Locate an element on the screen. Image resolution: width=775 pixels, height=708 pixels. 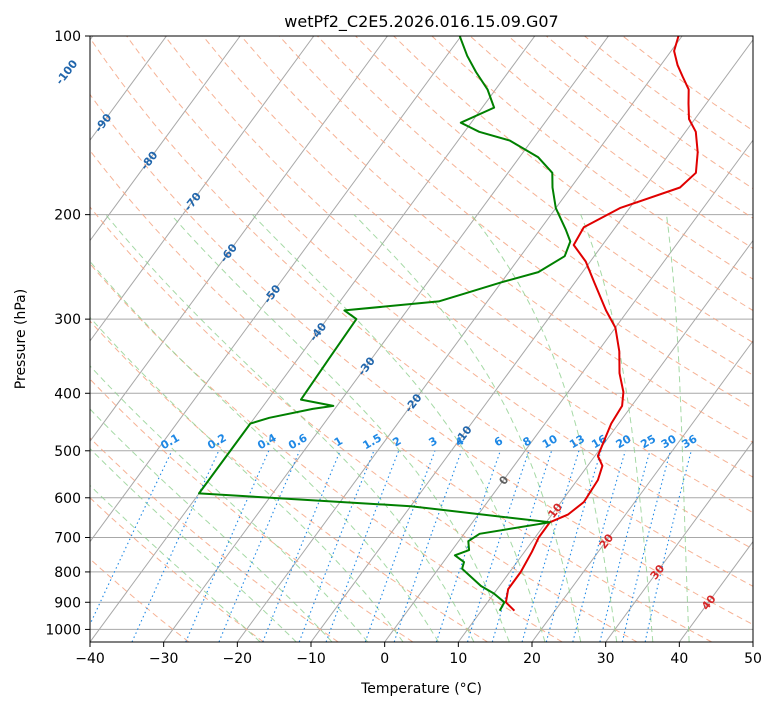
x-tick-label: −20 is located at coordinates (238, 659).